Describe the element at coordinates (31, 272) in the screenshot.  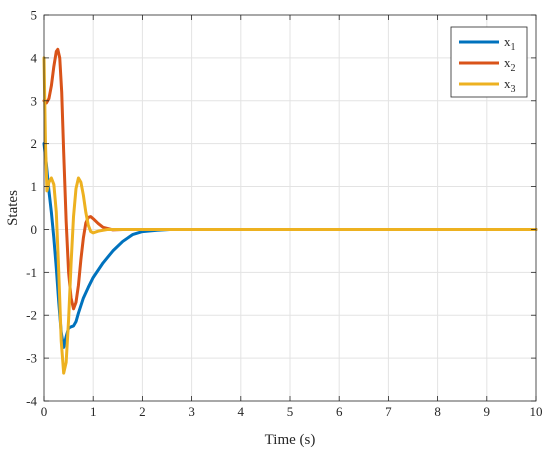
I see `y-tick-label: -1` at that location.